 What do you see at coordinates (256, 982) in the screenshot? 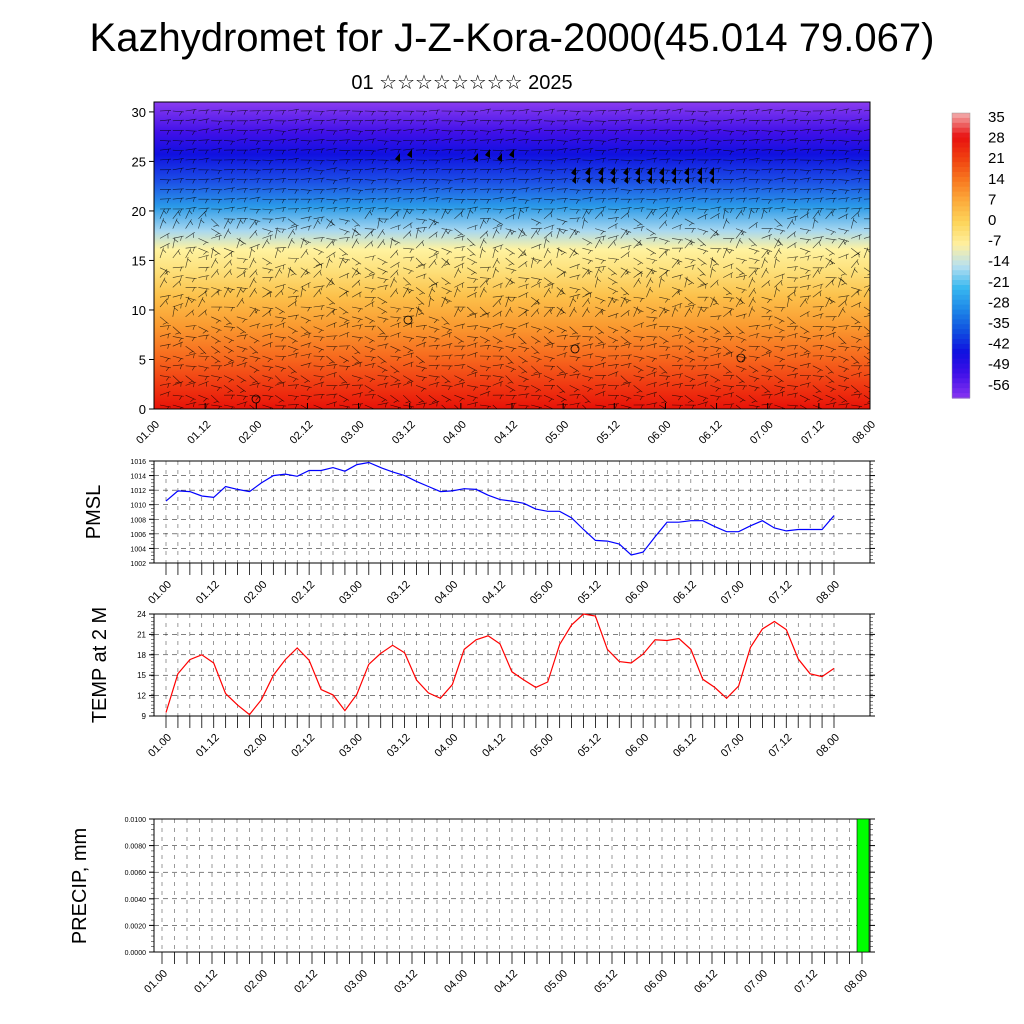
I see `x-tick-label: 02.00` at bounding box center [256, 982].